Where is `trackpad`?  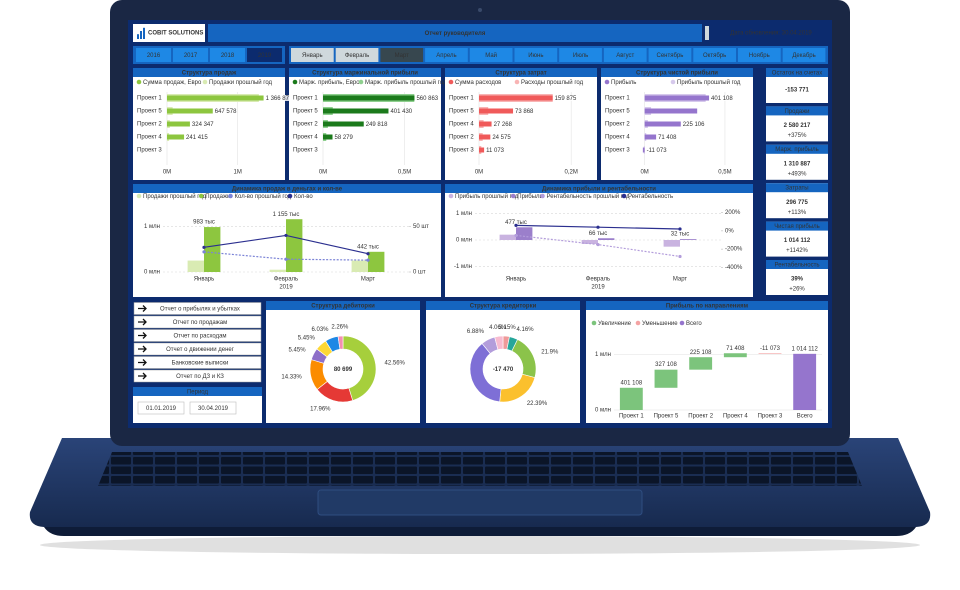
trackpad is located at coordinates (480, 502).